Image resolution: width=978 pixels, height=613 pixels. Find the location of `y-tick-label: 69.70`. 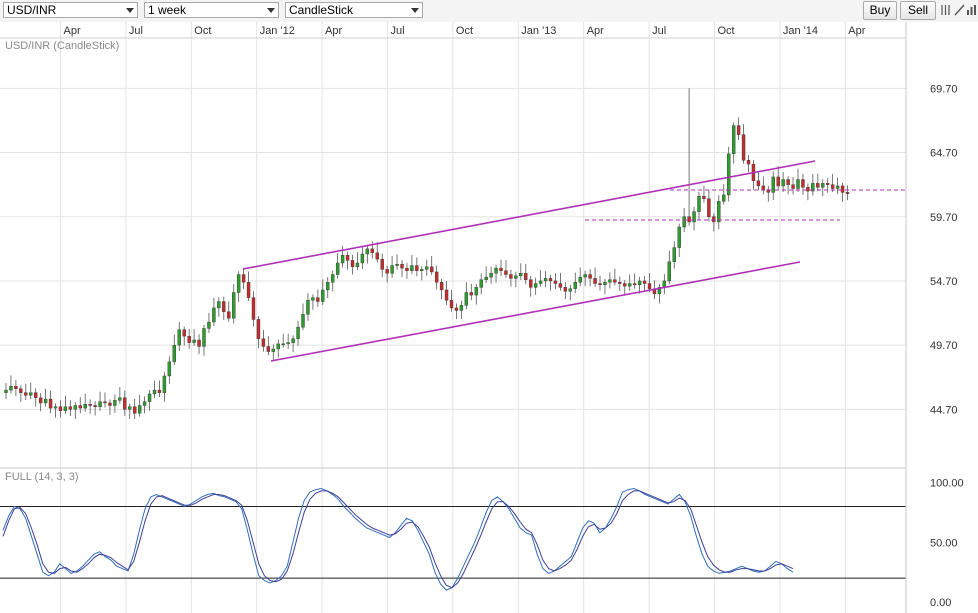

y-tick-label: 69.70 is located at coordinates (944, 89).